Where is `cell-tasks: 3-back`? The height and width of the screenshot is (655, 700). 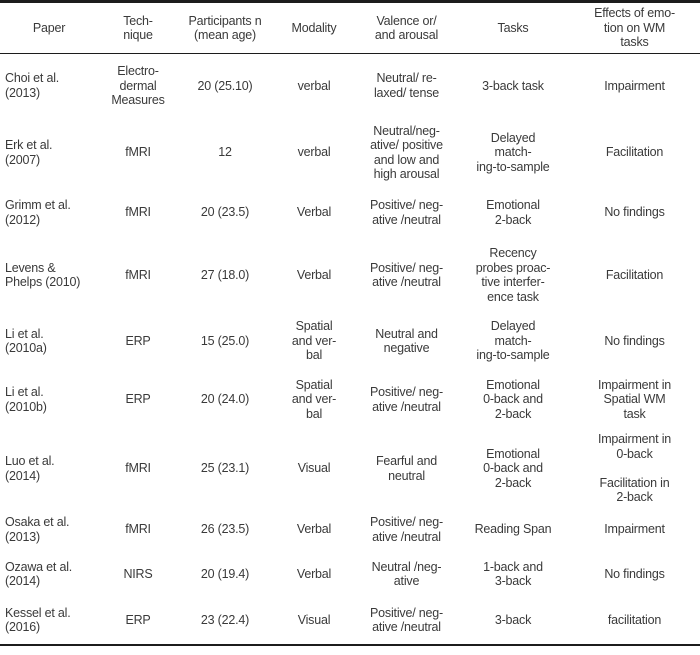
cell-tasks: 3-back is located at coordinates (513, 619).